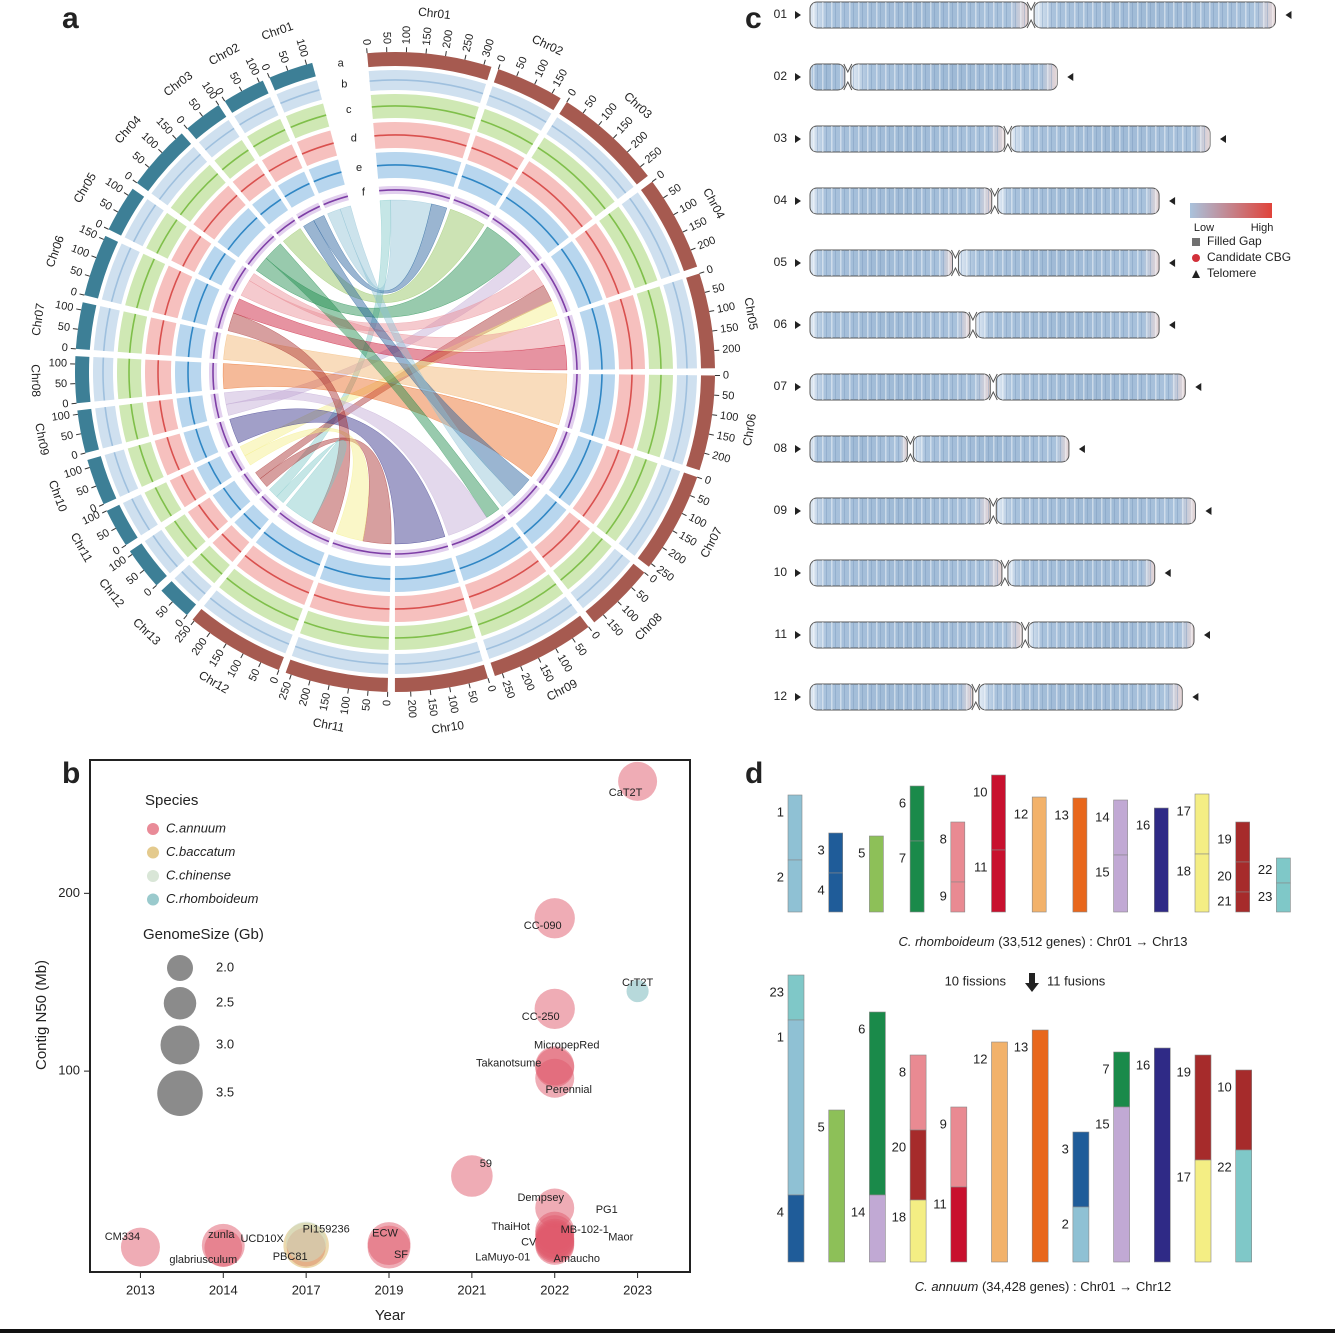 Image resolution: width=1335 pixels, height=1335 pixels. What do you see at coordinates (781, 386) in the screenshot?
I see `chromosome-label: 07` at bounding box center [781, 386].